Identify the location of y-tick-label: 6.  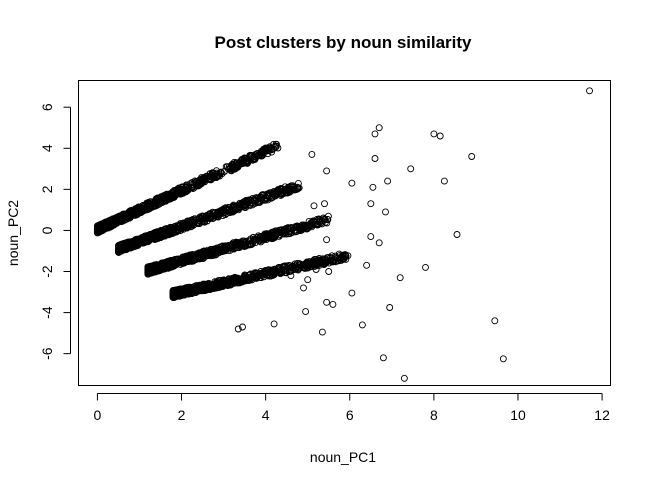
(47, 107).